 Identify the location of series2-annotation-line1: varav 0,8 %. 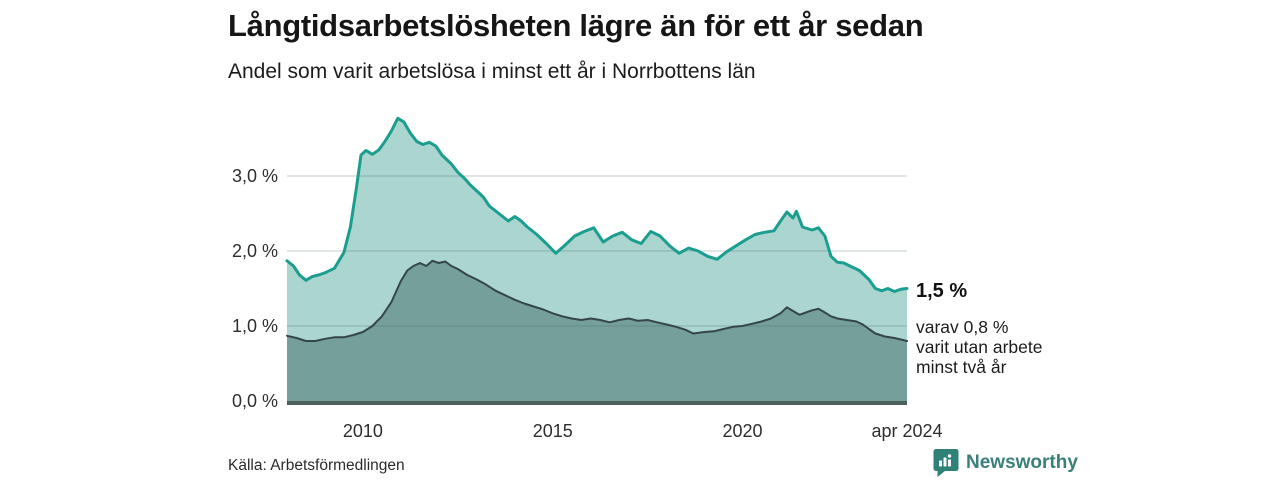
(962, 327).